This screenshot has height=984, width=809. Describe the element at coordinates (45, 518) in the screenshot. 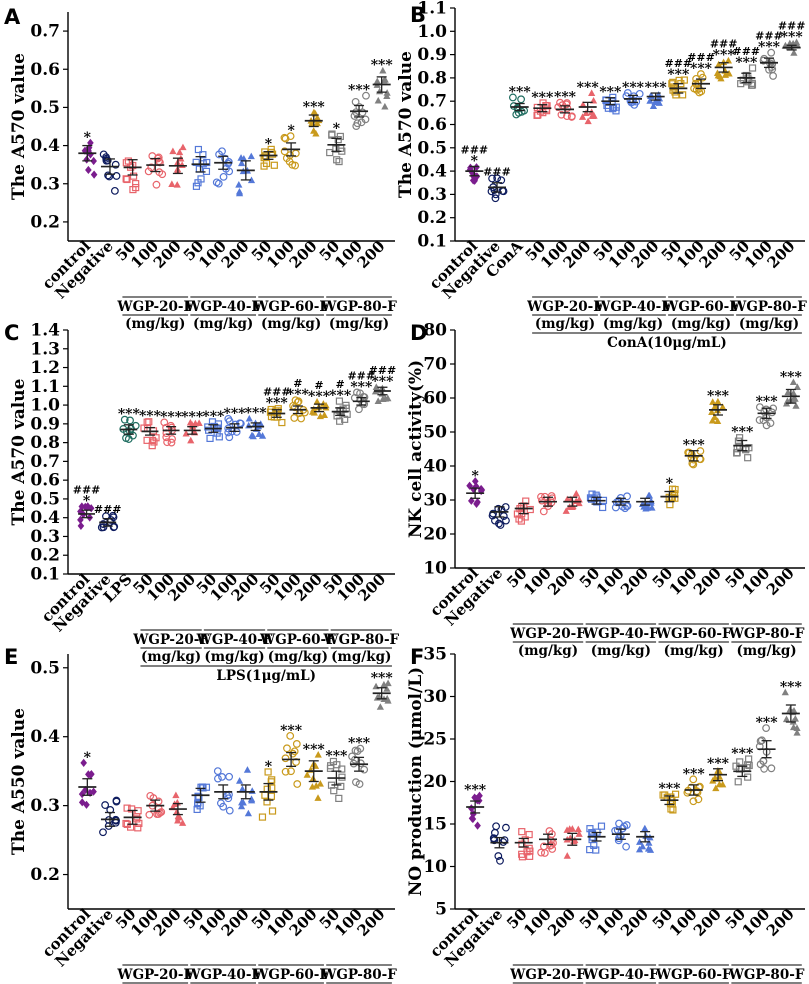

I see `y-tick-label: 0.4` at that location.